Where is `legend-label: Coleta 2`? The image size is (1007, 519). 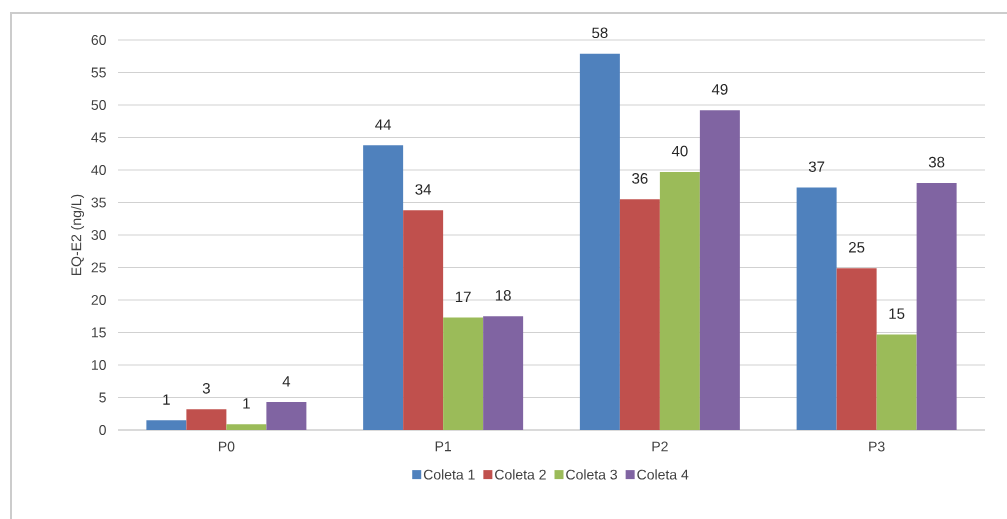
legend-label: Coleta 2 is located at coordinates (520, 474).